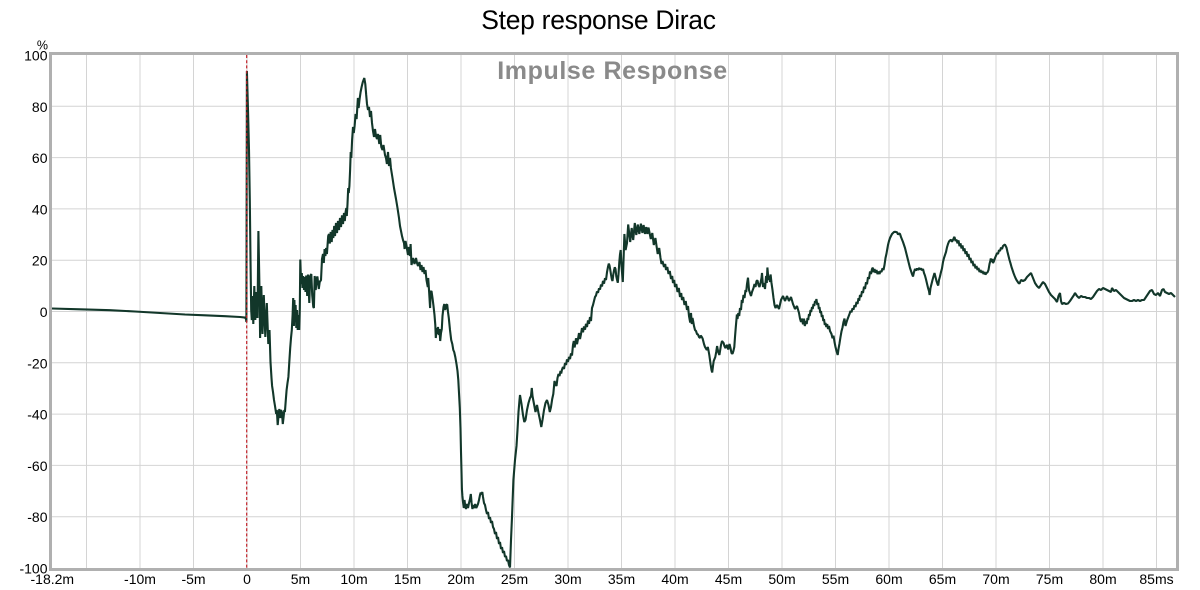 This screenshot has height=590, width=1200. What do you see at coordinates (460, 579) in the screenshot?
I see `svg-text: 20m` at bounding box center [460, 579].